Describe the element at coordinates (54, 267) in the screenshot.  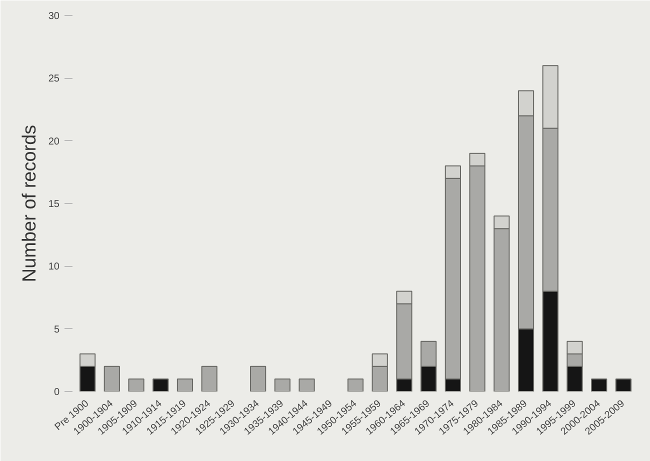
I see `y-tick-label: 10` at that location.